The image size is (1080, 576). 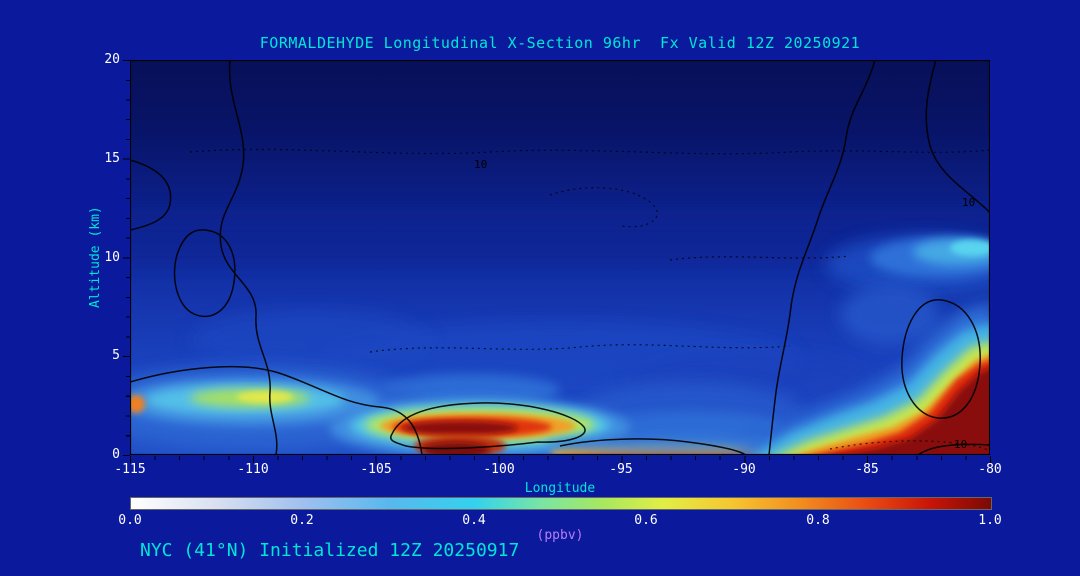 I want to click on colorbar-tick-label: 0.8, so click(x=818, y=520).